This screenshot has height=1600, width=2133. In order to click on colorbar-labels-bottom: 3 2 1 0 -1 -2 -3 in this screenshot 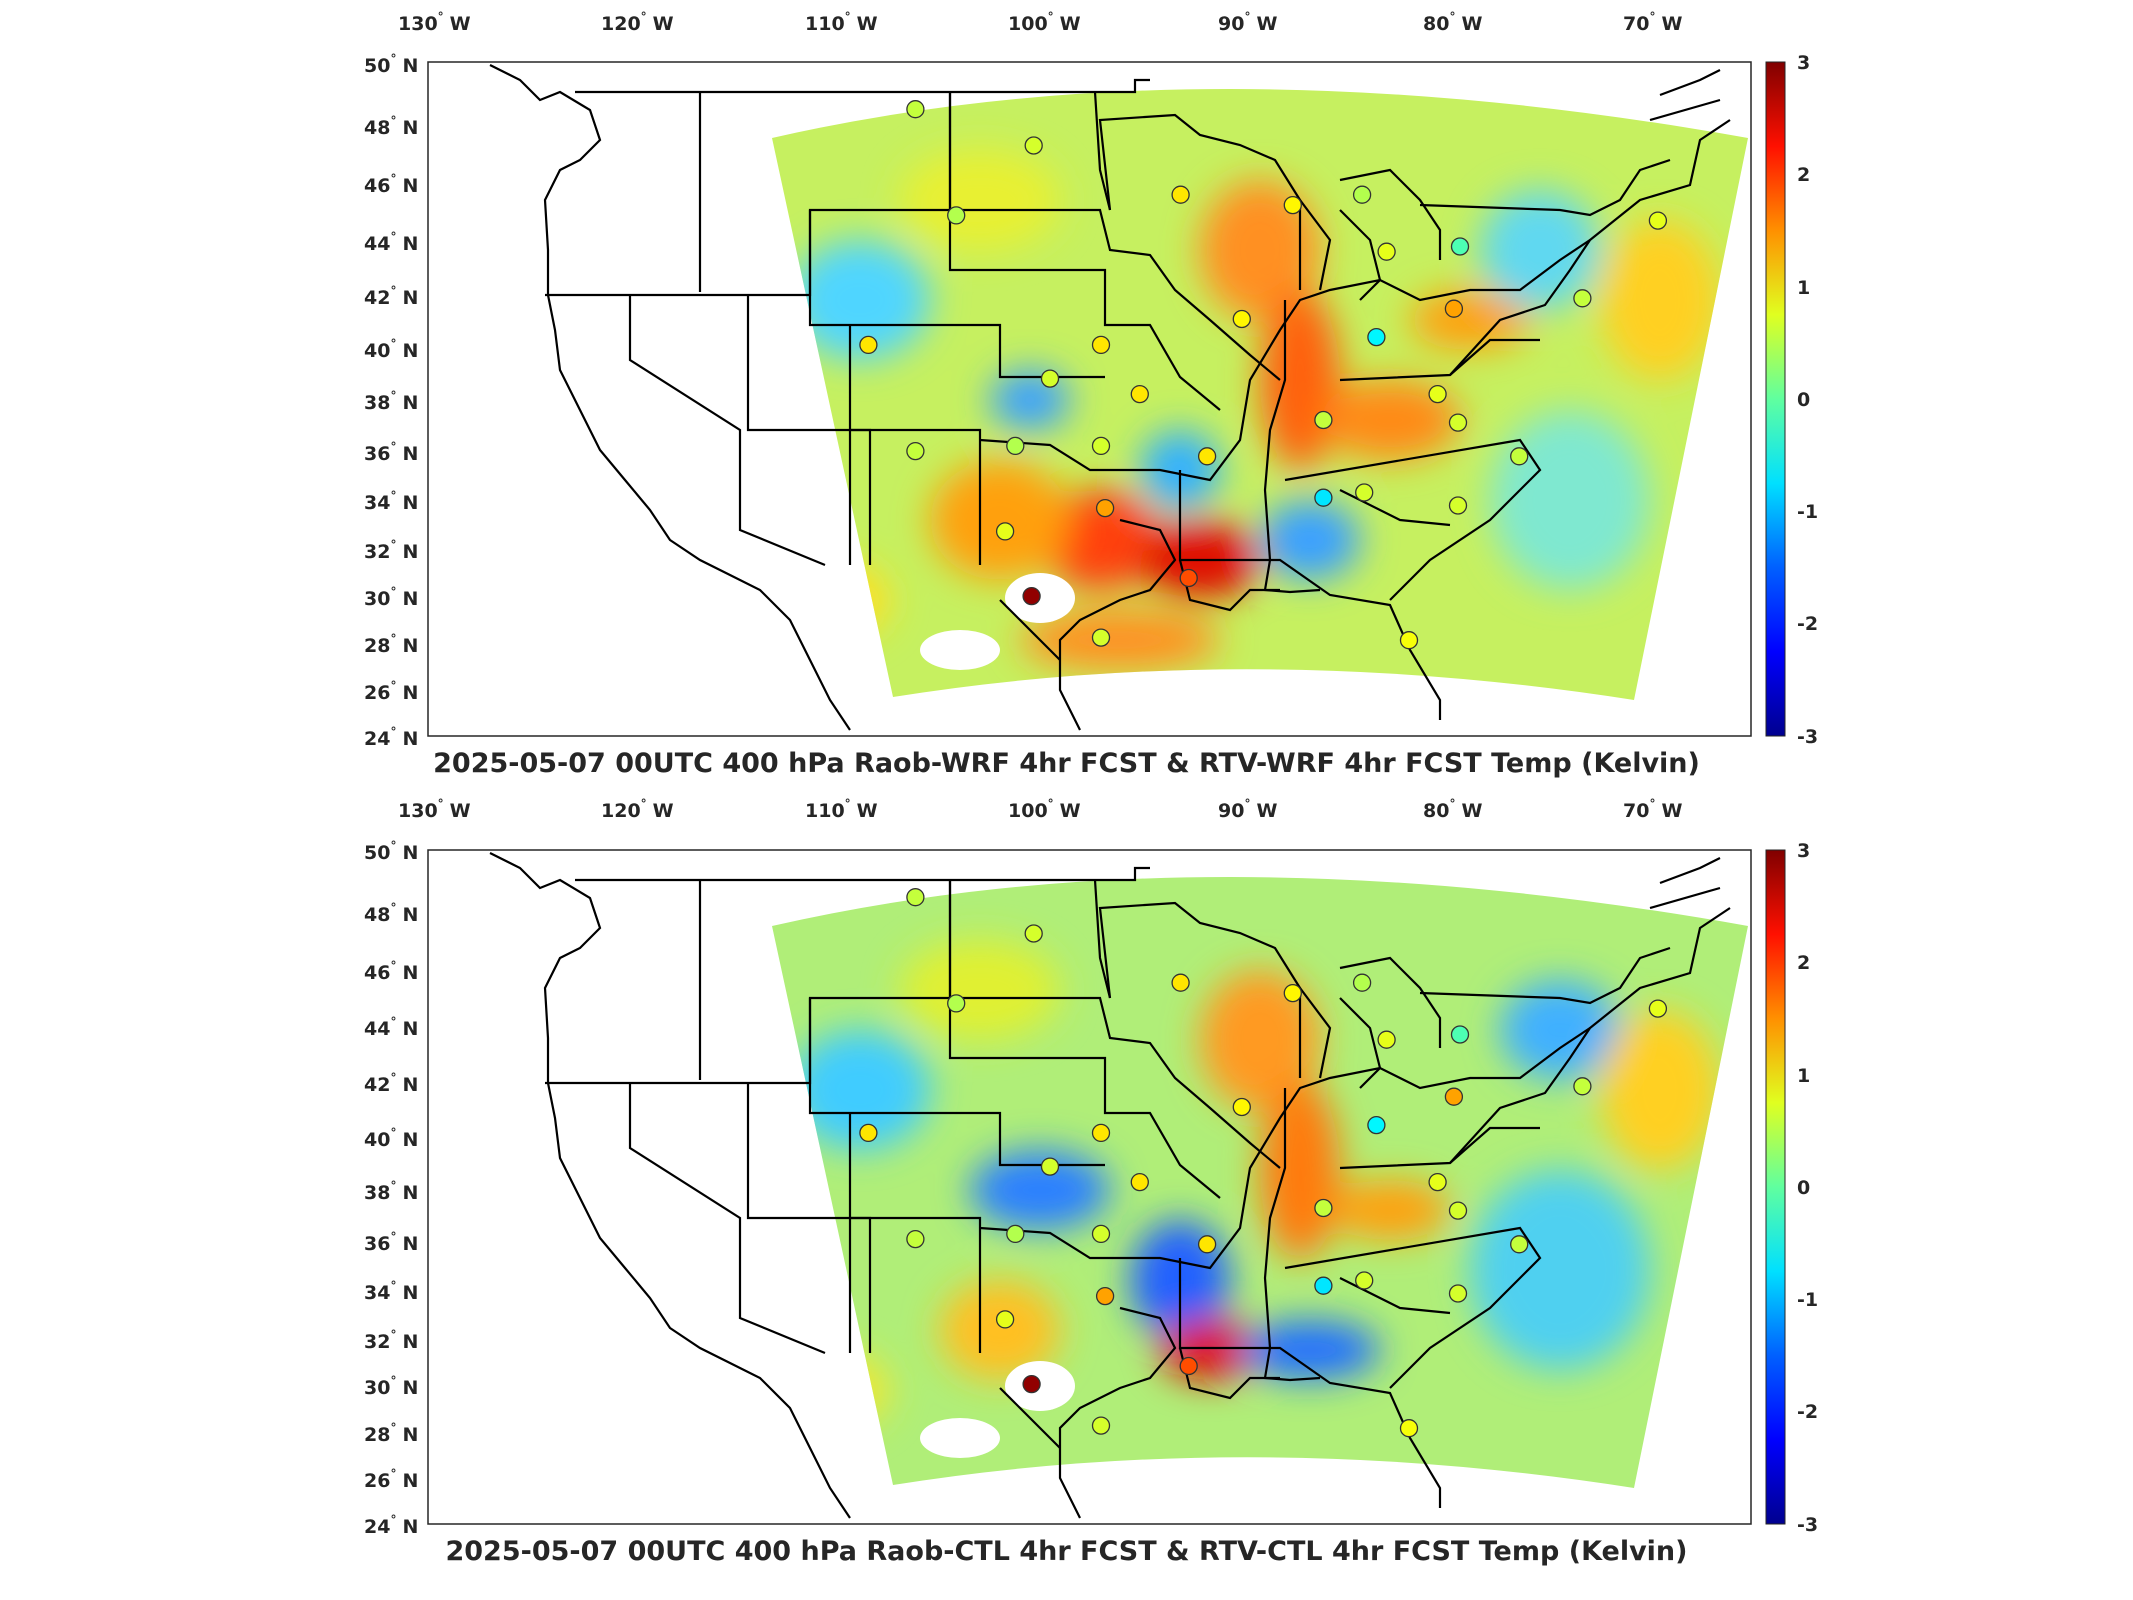, I will do `click(1807, 1188)`.